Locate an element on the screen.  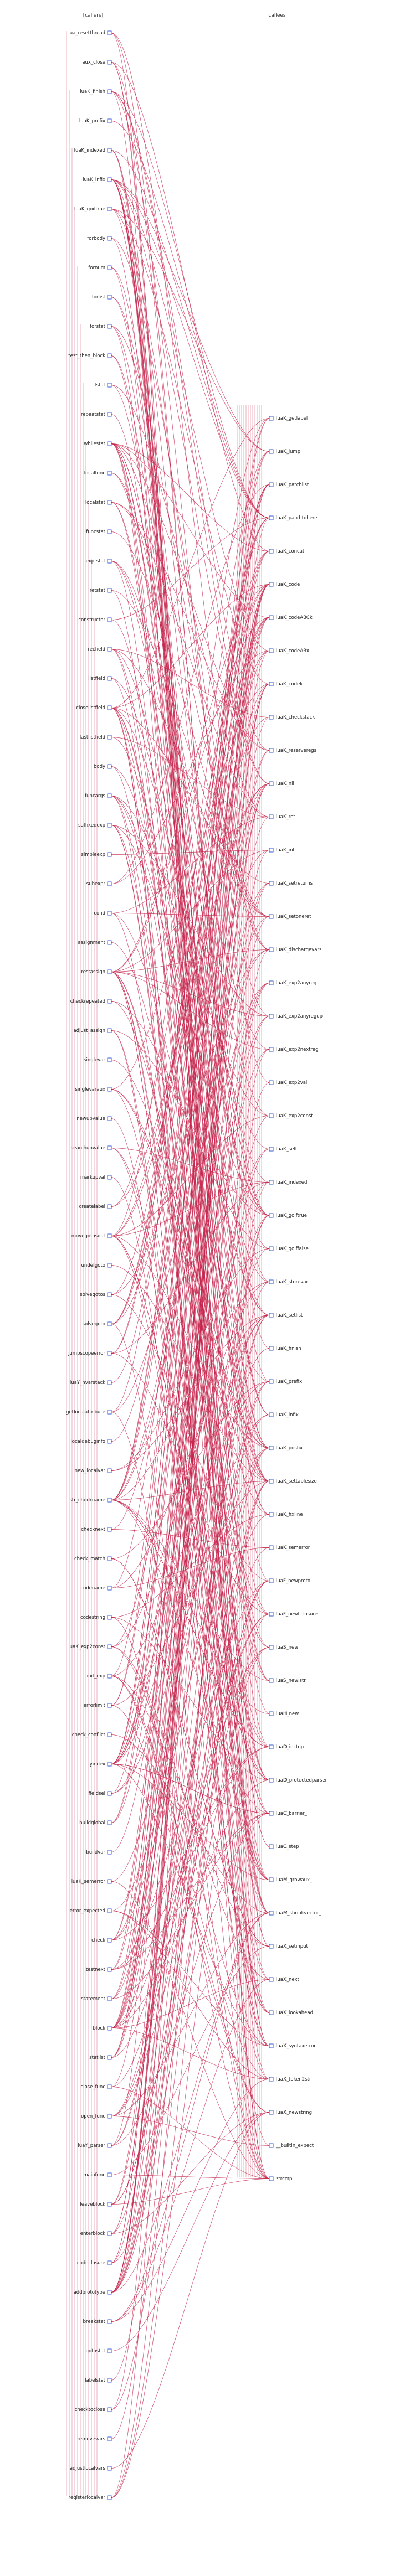
callee-node-luad-protectedparser: luaD_protectedparser is located at coordinates (299, 1780).